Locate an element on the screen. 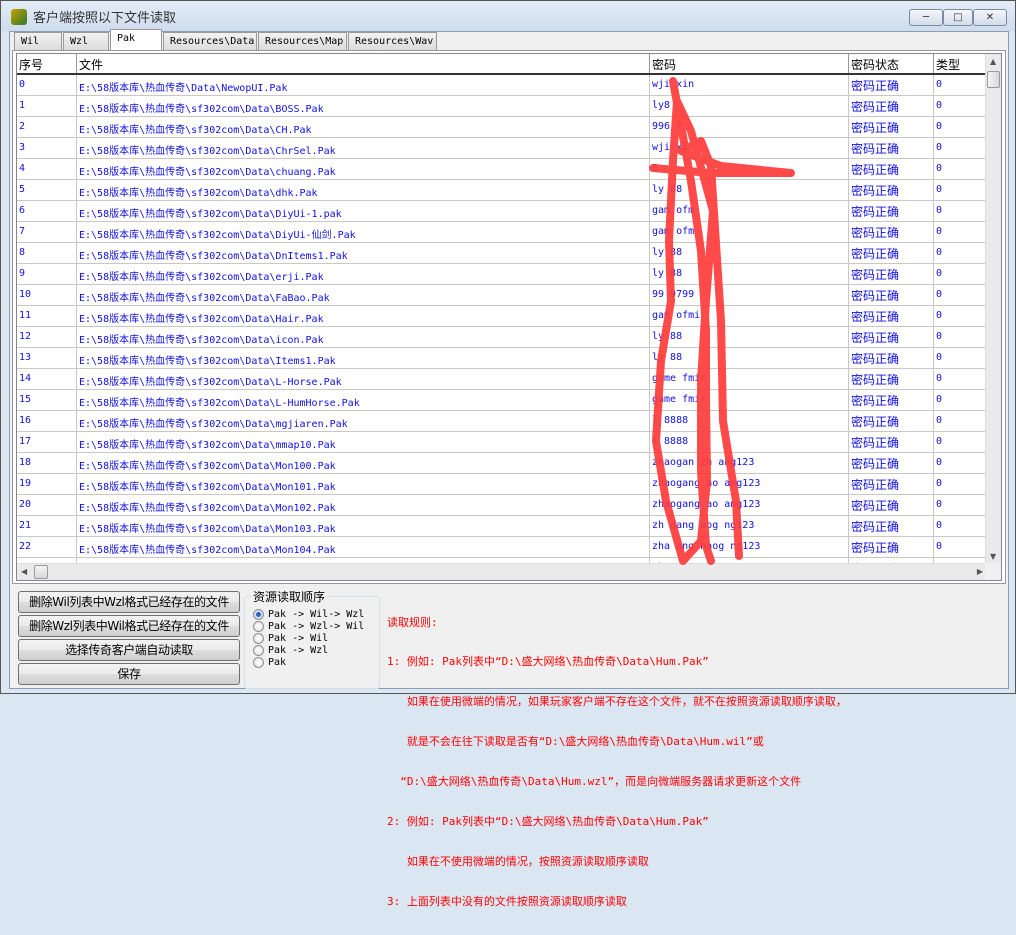 The image size is (1016, 935). cell-index: 21 is located at coordinates (47, 526).